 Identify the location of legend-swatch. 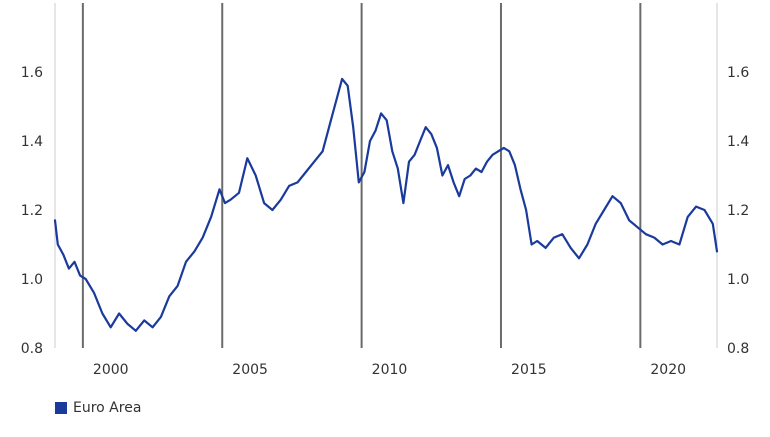
(61, 408).